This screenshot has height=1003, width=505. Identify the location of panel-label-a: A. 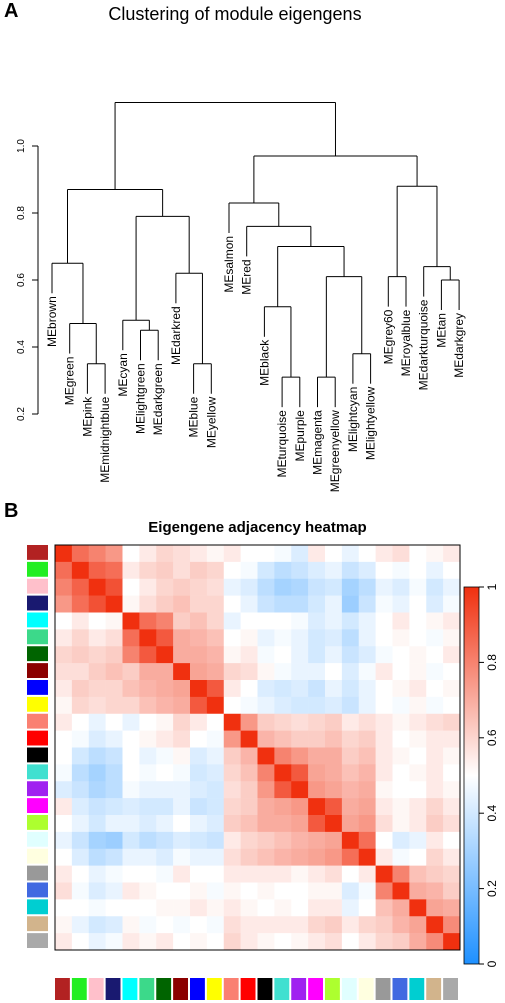
(11, 11).